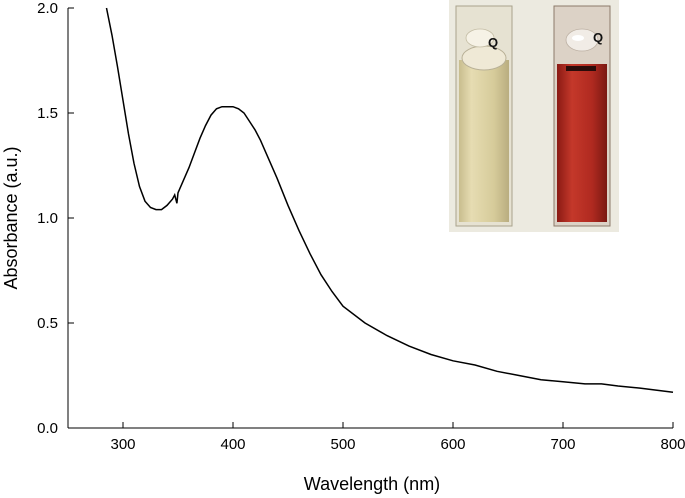 The image size is (685, 498). Describe the element at coordinates (484, 141) in the screenshot. I see `left-cuvette-liquid` at that location.